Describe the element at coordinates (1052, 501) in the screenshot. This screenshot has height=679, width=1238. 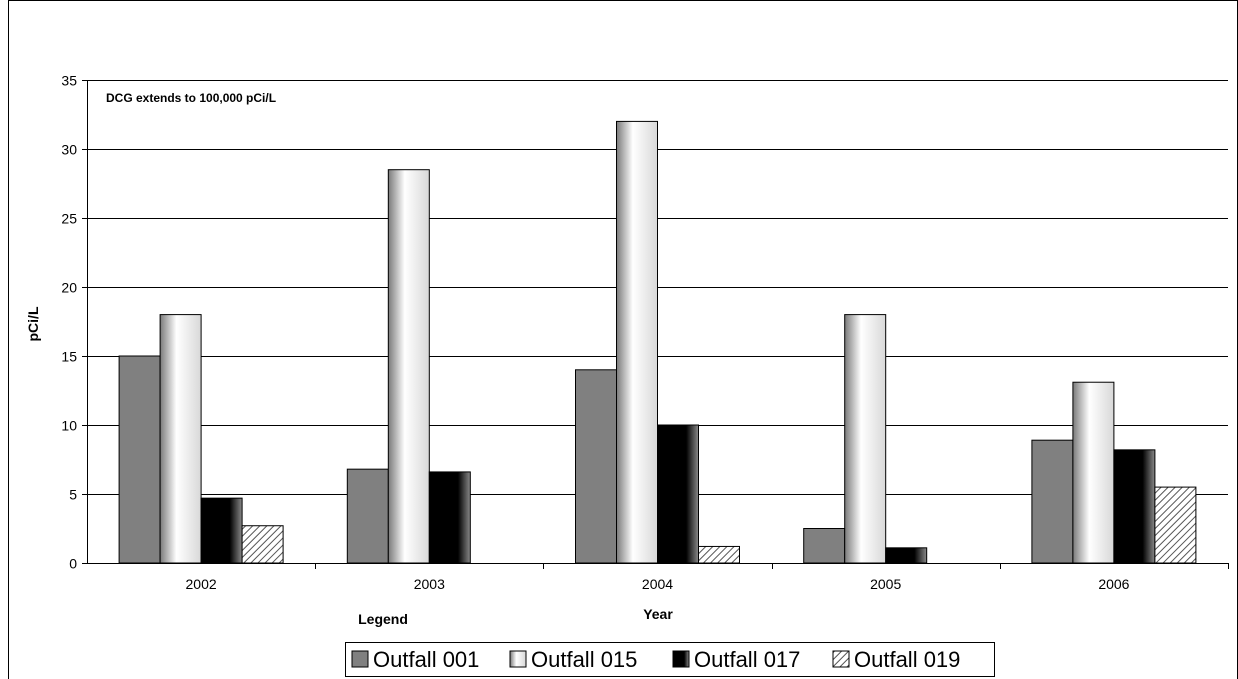
I see `bar-outfall-001-2006` at that location.